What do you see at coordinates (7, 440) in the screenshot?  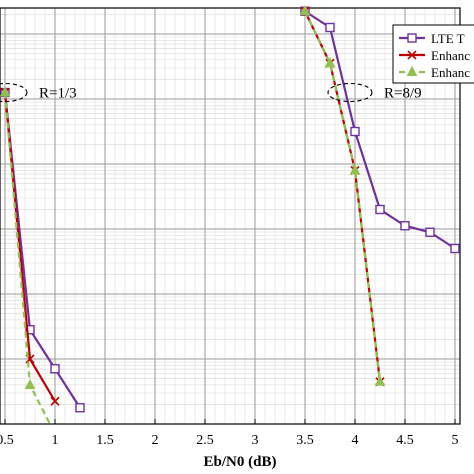 I see `x-tick-label: 0.5` at bounding box center [7, 440].